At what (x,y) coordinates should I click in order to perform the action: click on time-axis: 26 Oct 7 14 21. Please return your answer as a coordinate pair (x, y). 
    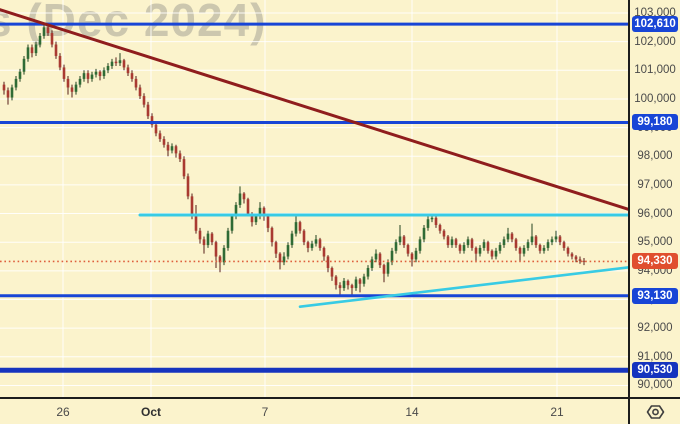
    Looking at the image, I should click on (314, 410).